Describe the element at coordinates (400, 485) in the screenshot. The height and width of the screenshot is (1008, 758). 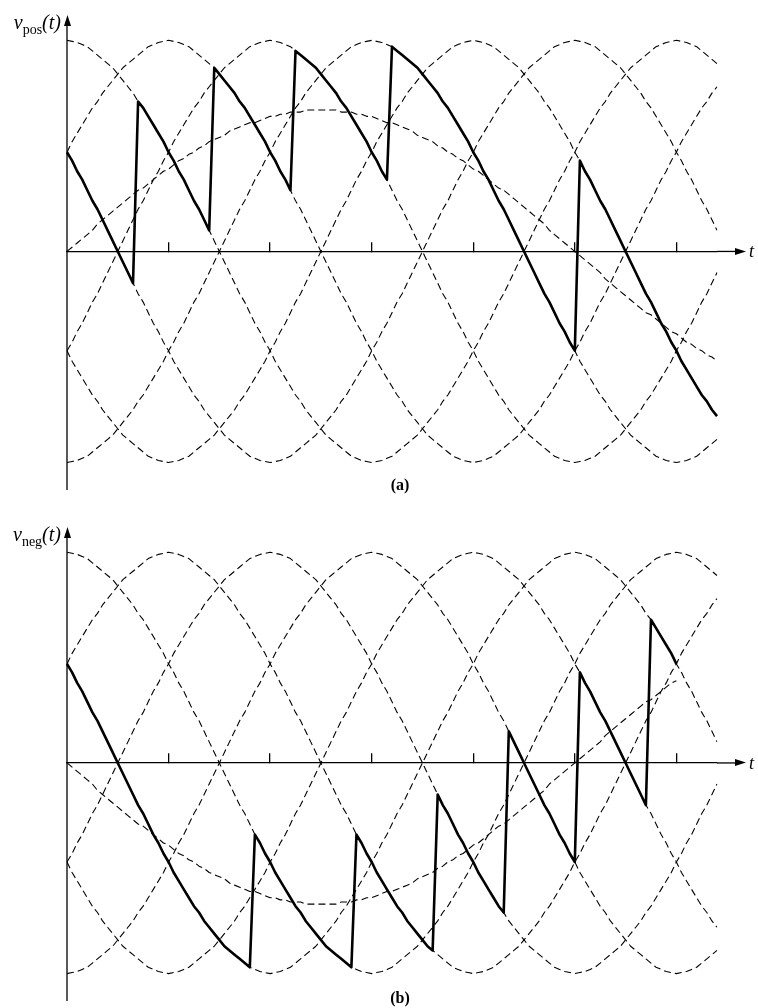
I see `text: (a)` at that location.